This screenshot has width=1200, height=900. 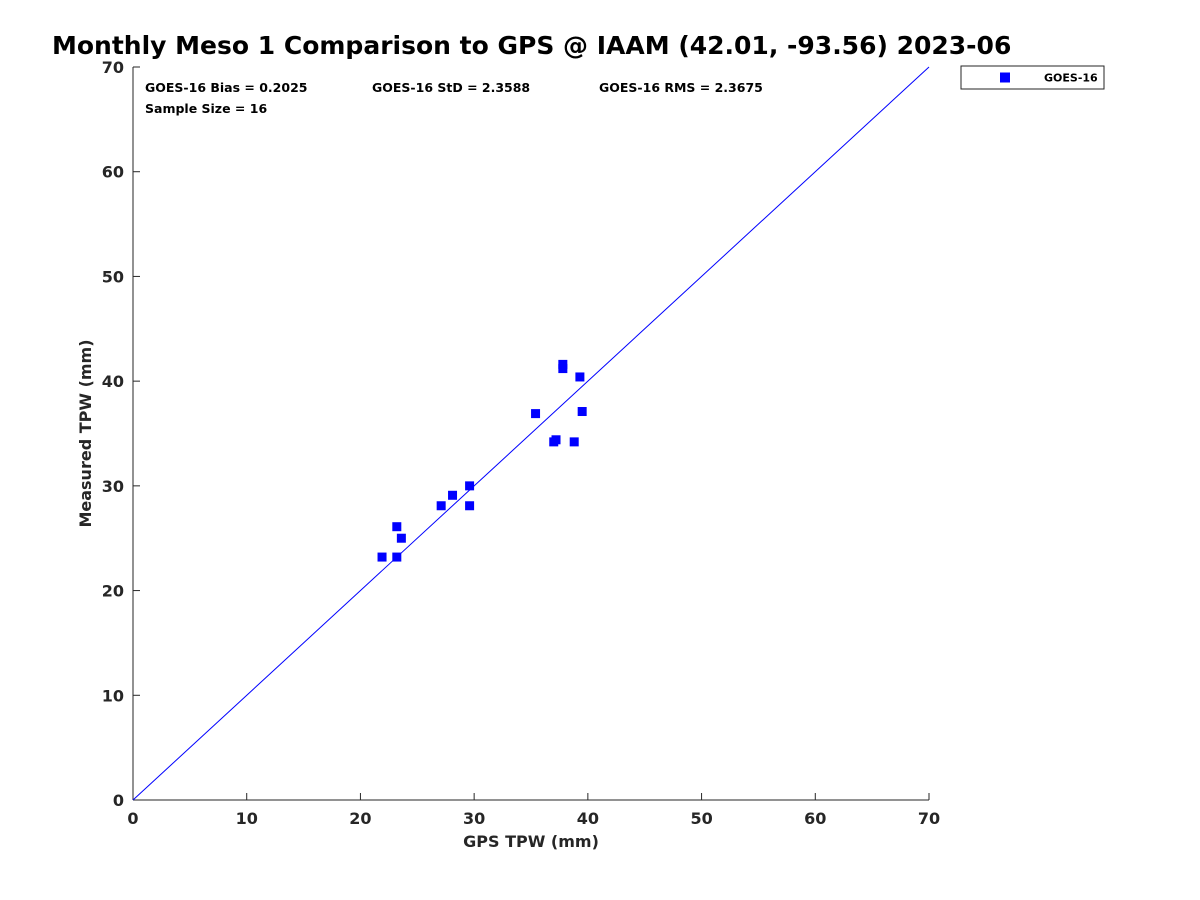 I want to click on stat-bias: GOES-16 Bias = 0.2025, so click(x=226, y=87).